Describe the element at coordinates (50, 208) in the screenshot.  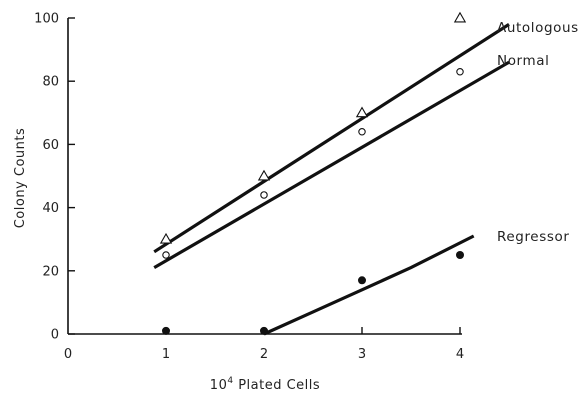
I see `y-tick-label: 40` at that location.